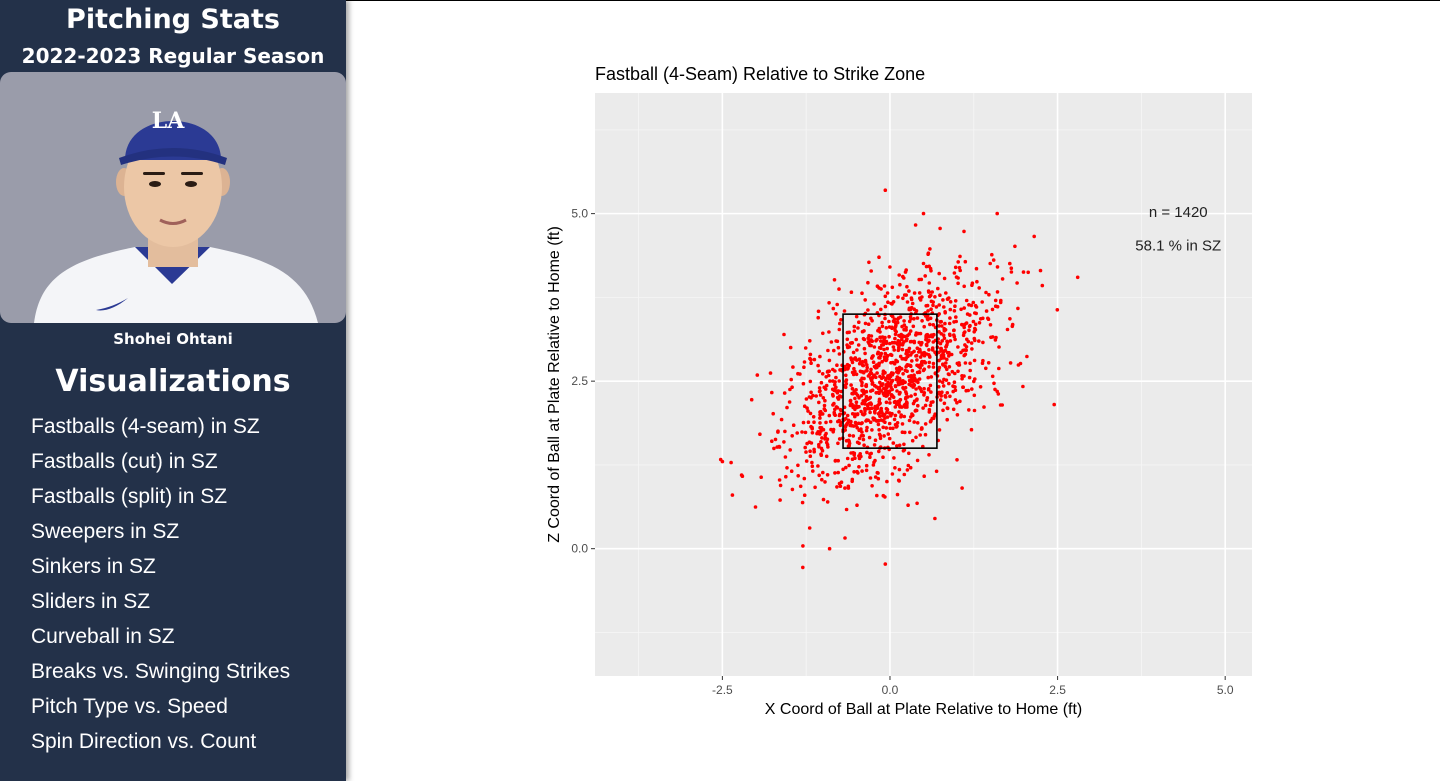 The width and height of the screenshot is (1440, 781). What do you see at coordinates (145, 426) in the screenshot?
I see `nav-item-fastballs-4-seam: Fastballs (4-seam) in SZ` at bounding box center [145, 426].